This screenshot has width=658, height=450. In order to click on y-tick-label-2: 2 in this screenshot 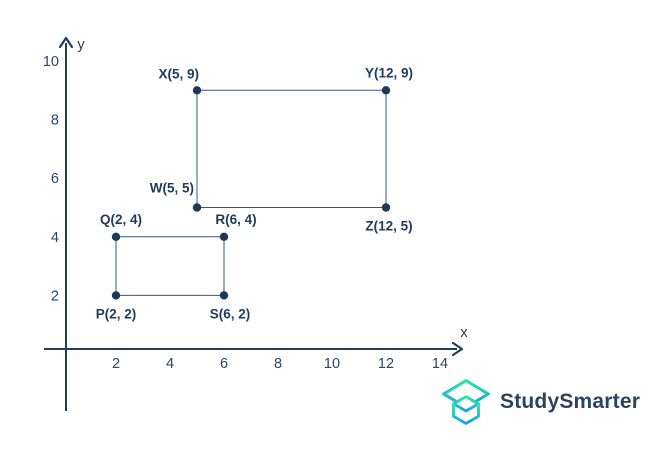, I will do `click(55, 296)`.